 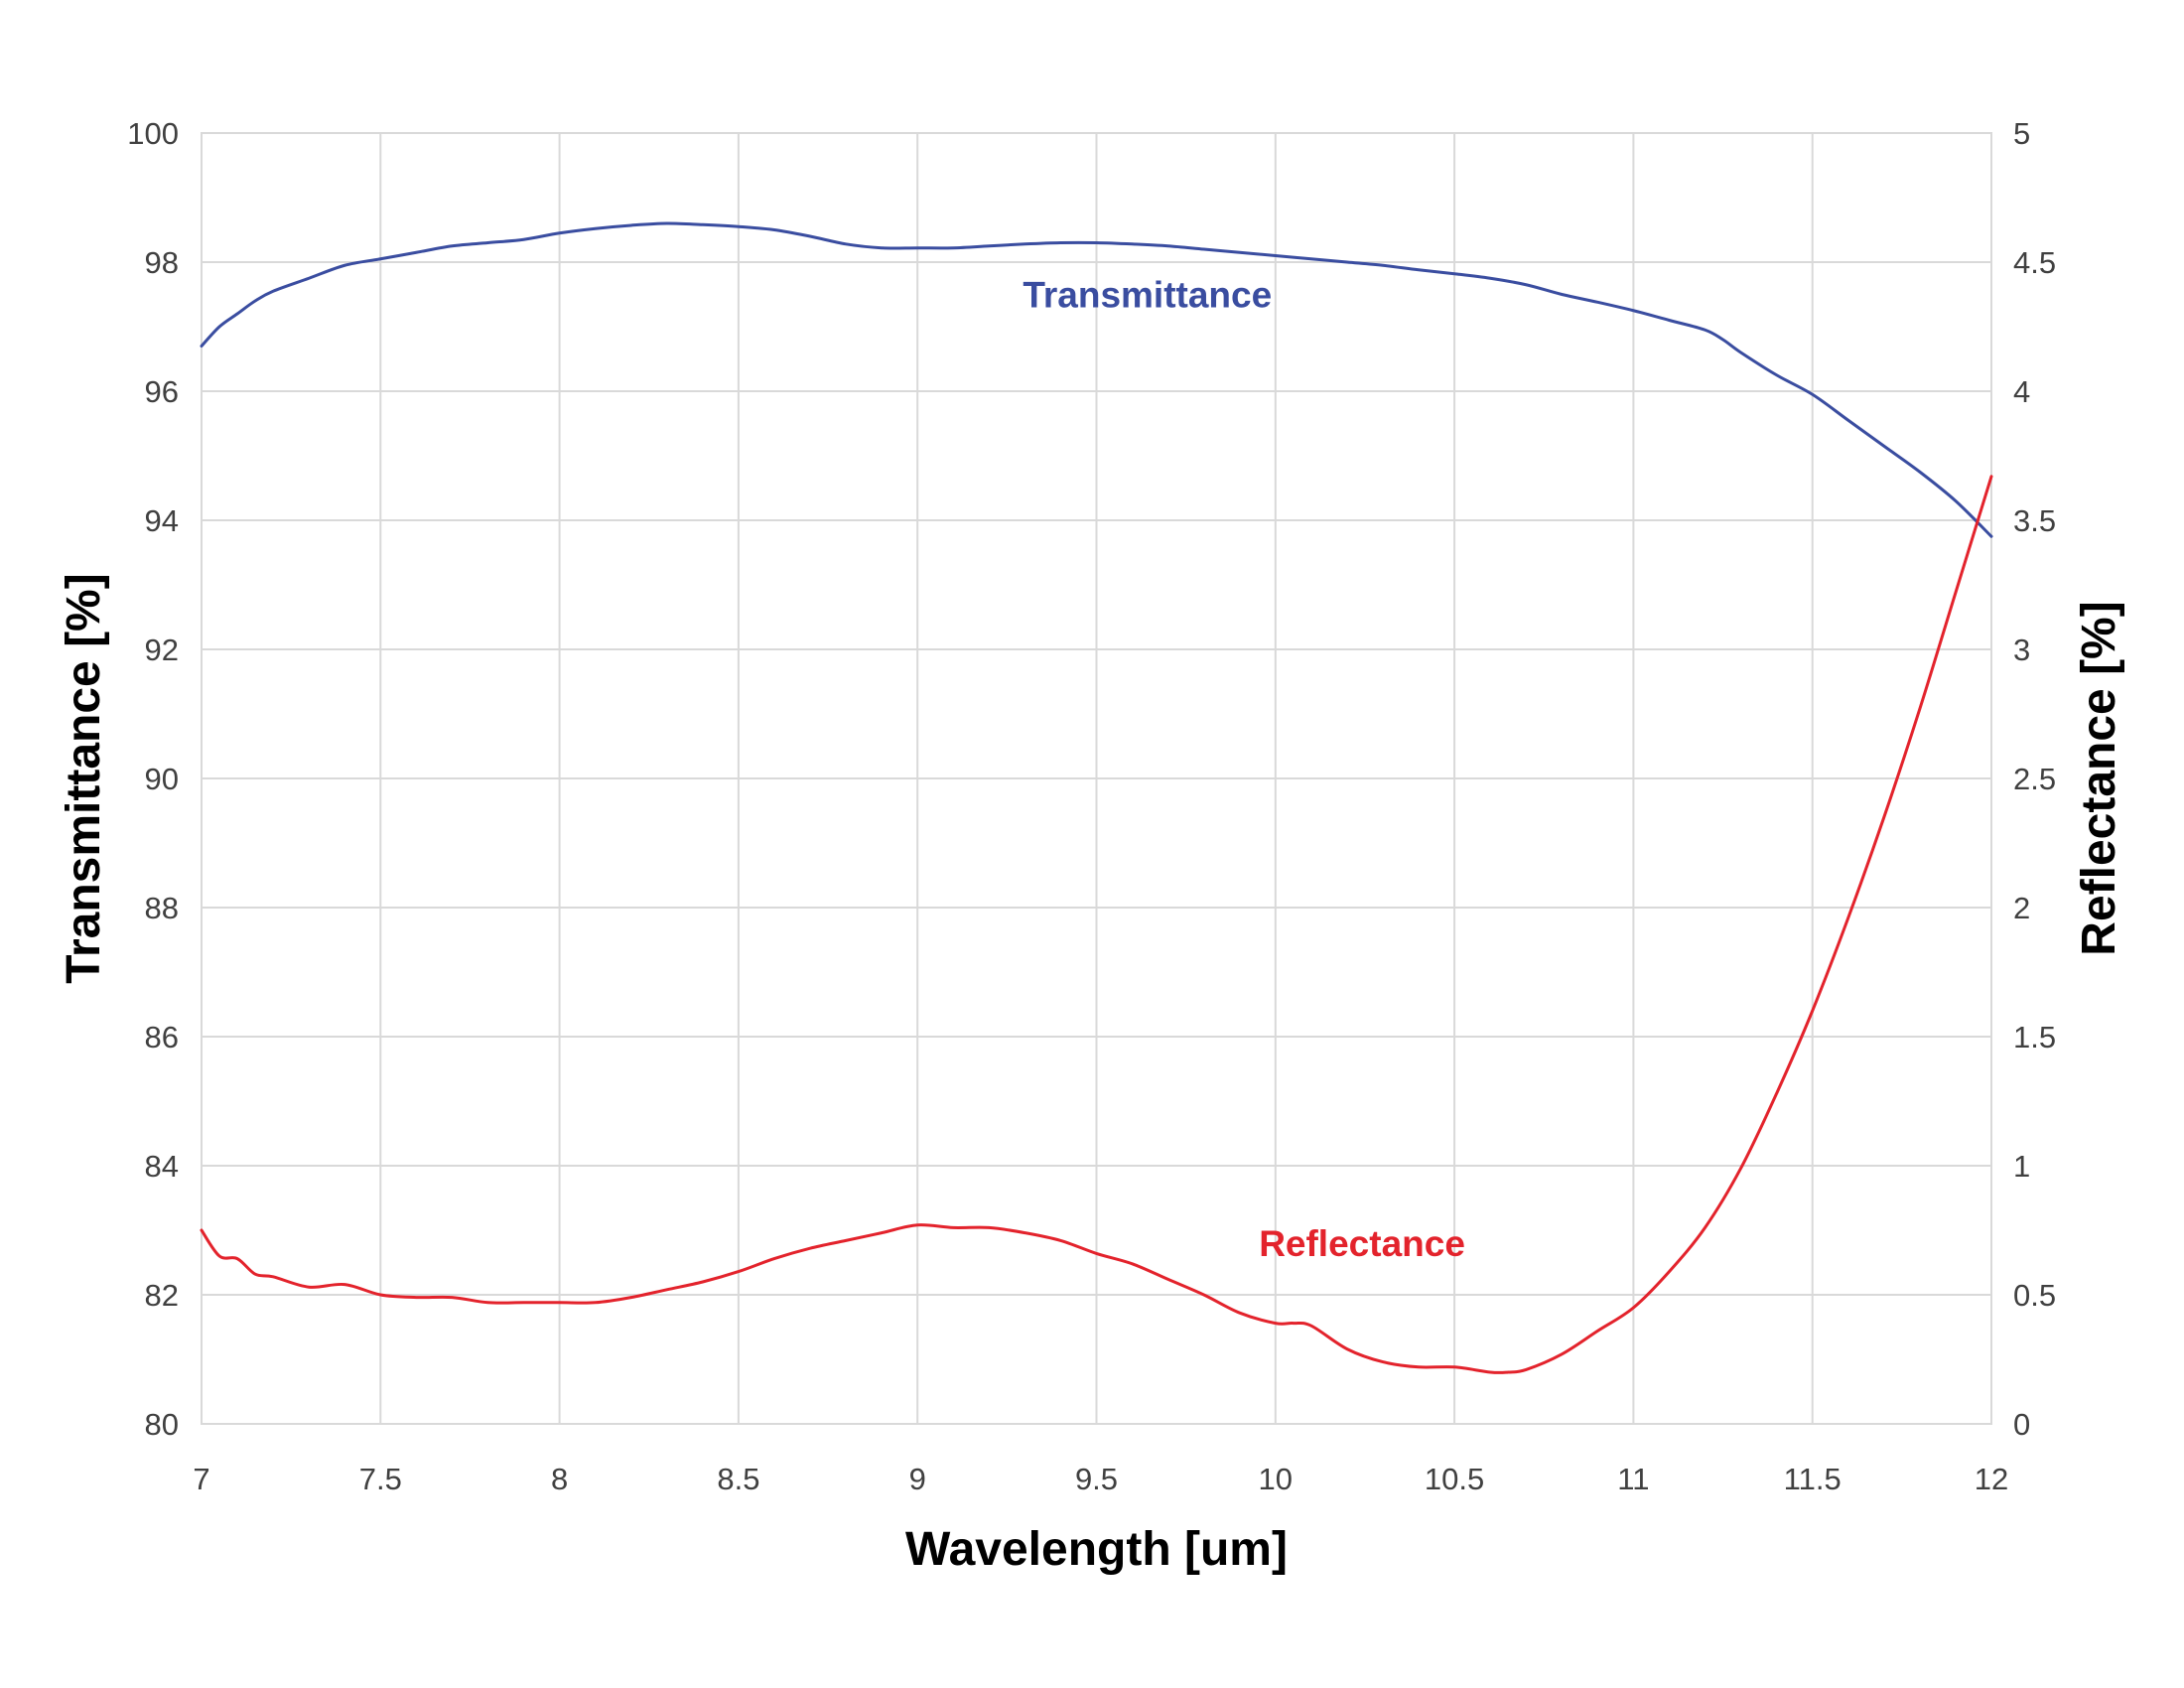 What do you see at coordinates (2099, 778) in the screenshot?
I see `y2-axis-title: Reflectance [%]` at bounding box center [2099, 778].